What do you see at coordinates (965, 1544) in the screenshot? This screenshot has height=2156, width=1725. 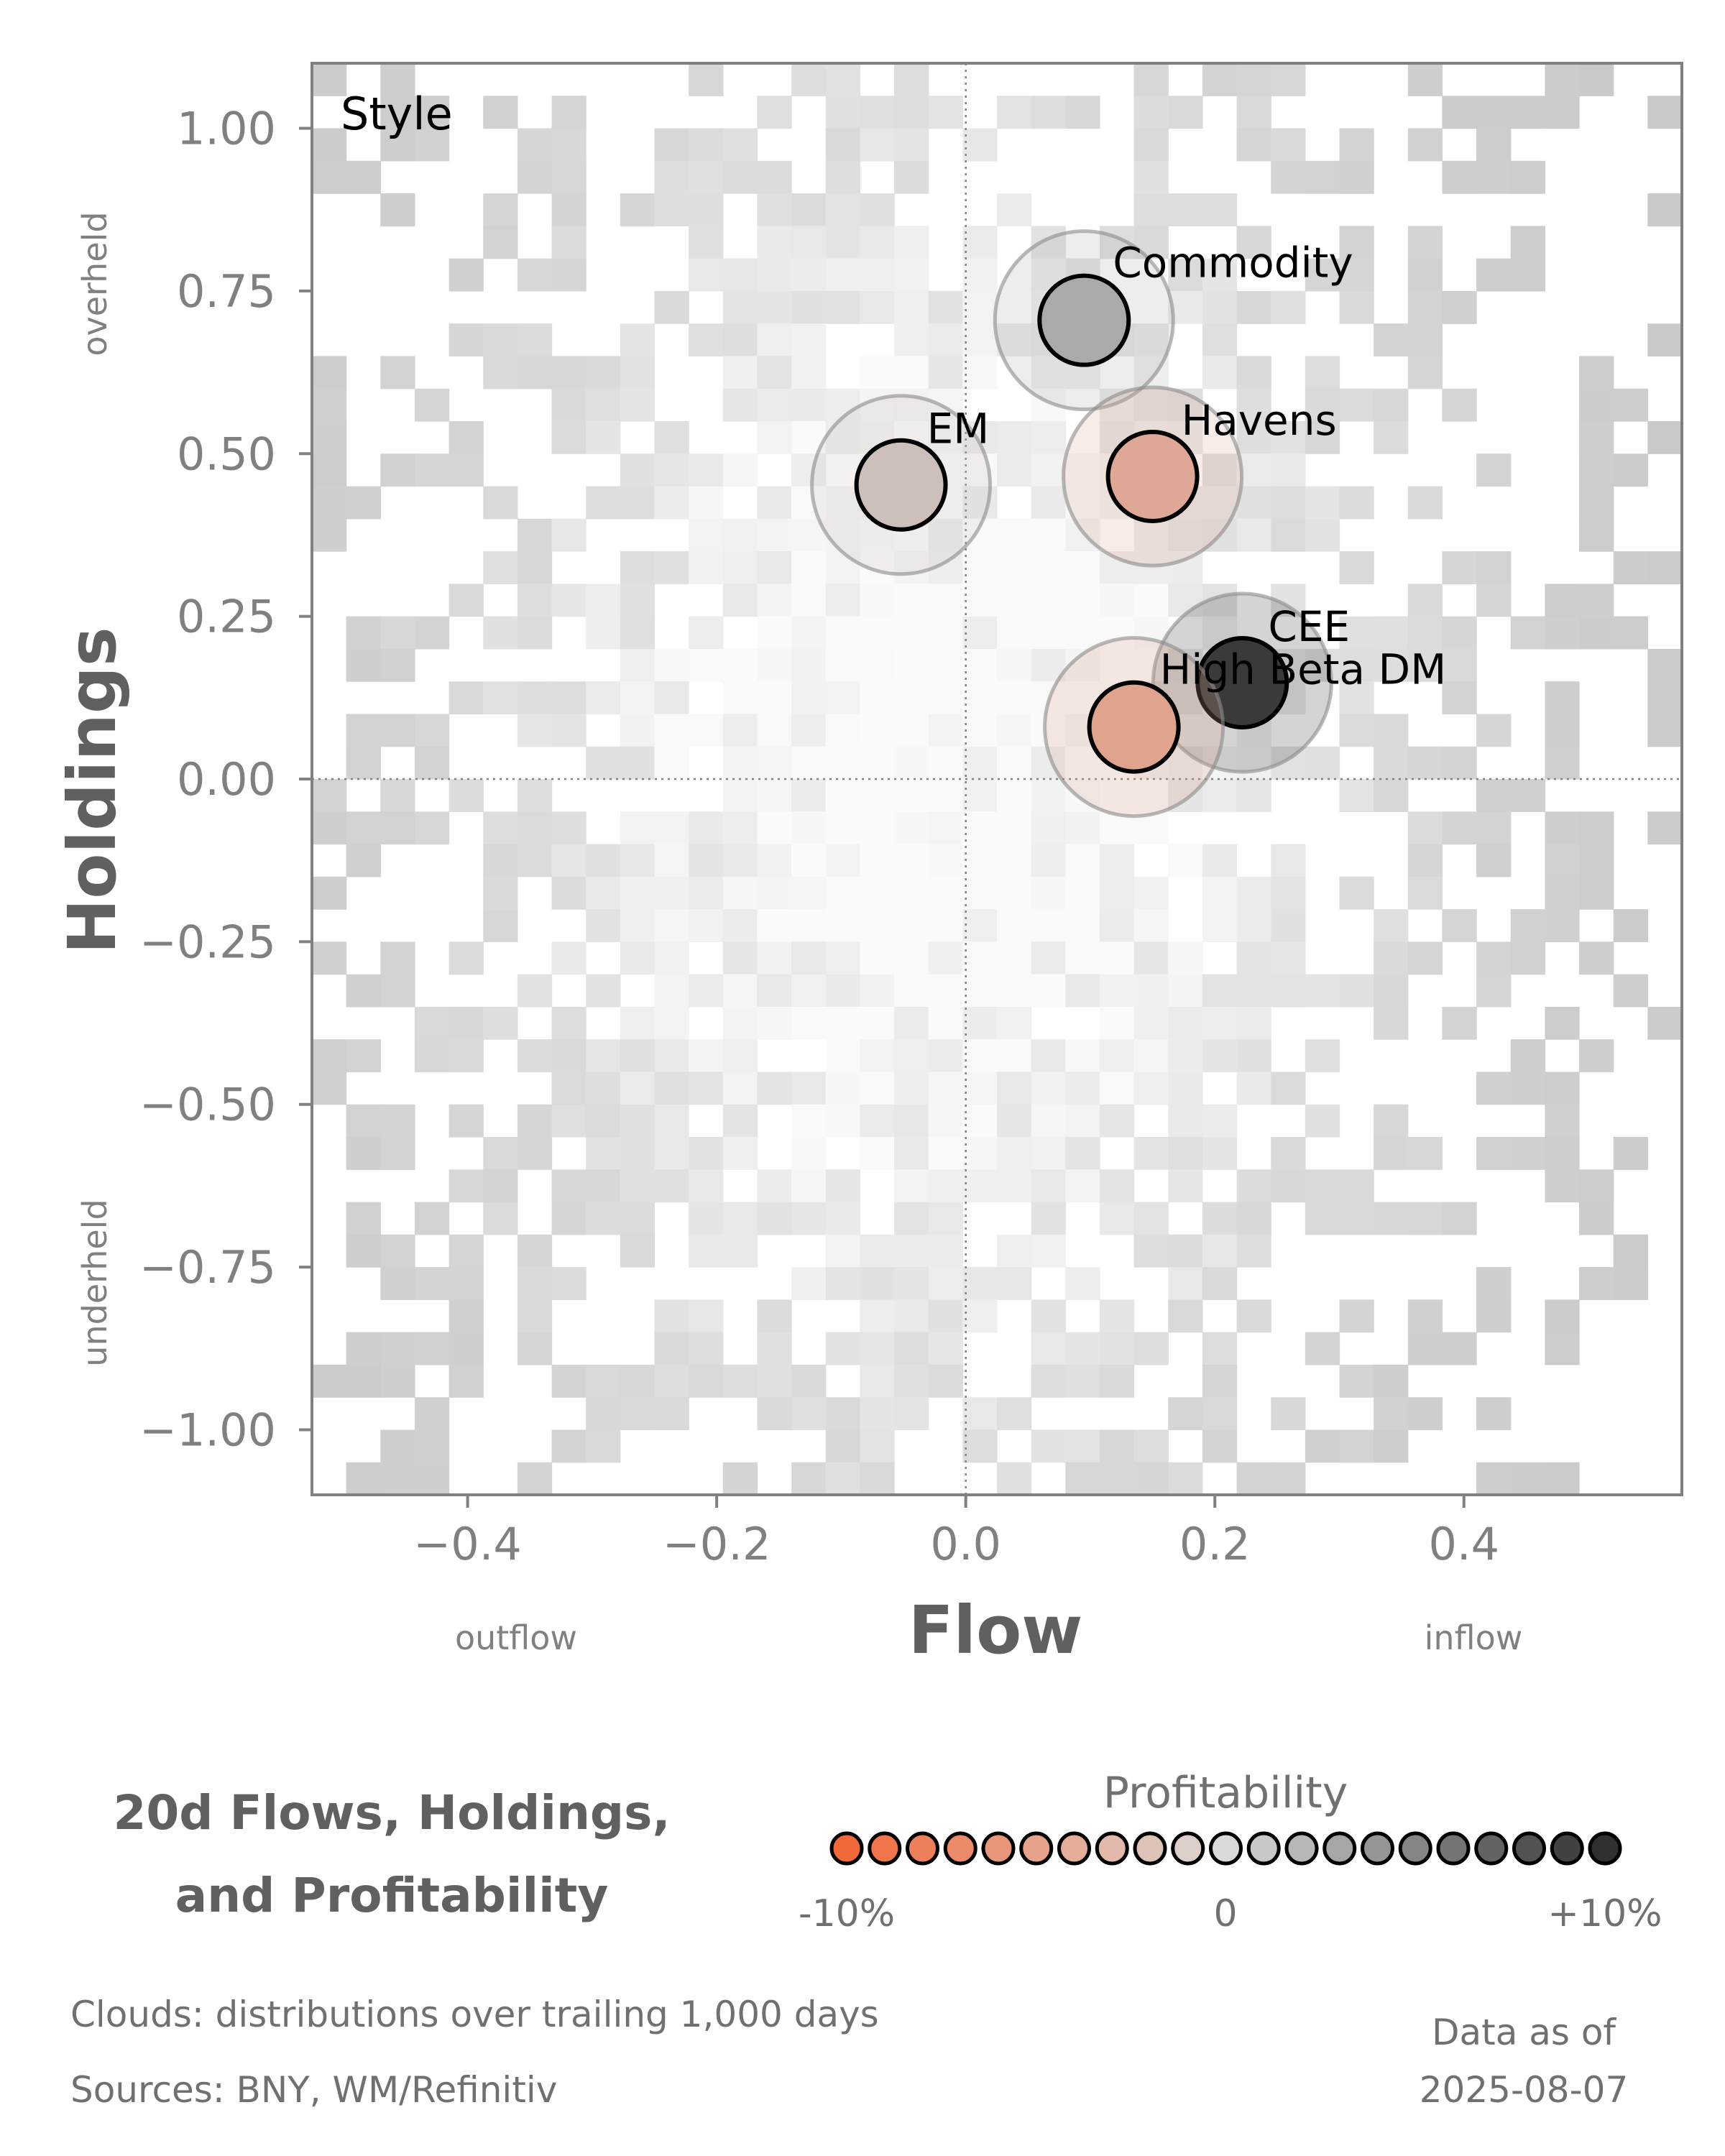 I see `x-tick-label: 0.0` at bounding box center [965, 1544].